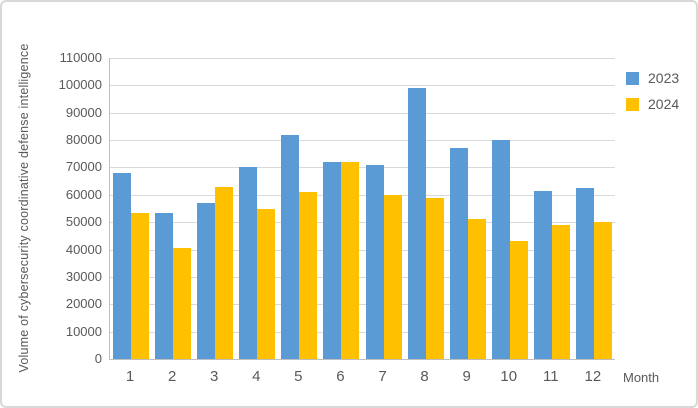  What do you see at coordinates (98, 358) in the screenshot?
I see `y-tick-label-0: 0` at bounding box center [98, 358].